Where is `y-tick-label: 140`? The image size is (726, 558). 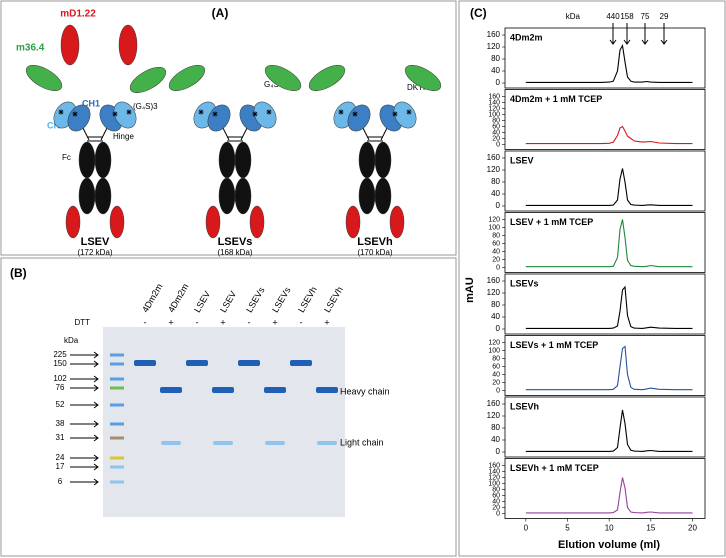
y-tick-label: 140 is located at coordinates (494, 471).